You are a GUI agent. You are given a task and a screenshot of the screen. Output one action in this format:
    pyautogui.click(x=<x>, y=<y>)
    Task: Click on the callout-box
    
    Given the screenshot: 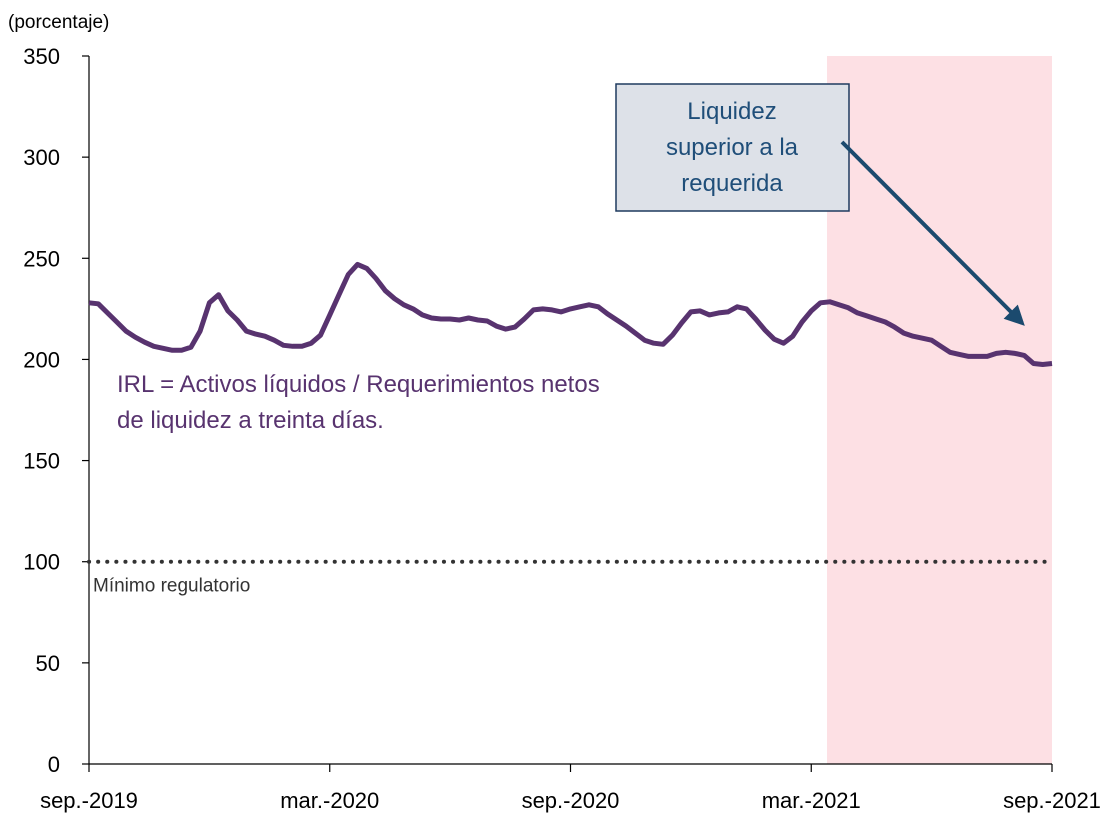 What is the action you would take?
    pyautogui.click(x=732, y=147)
    